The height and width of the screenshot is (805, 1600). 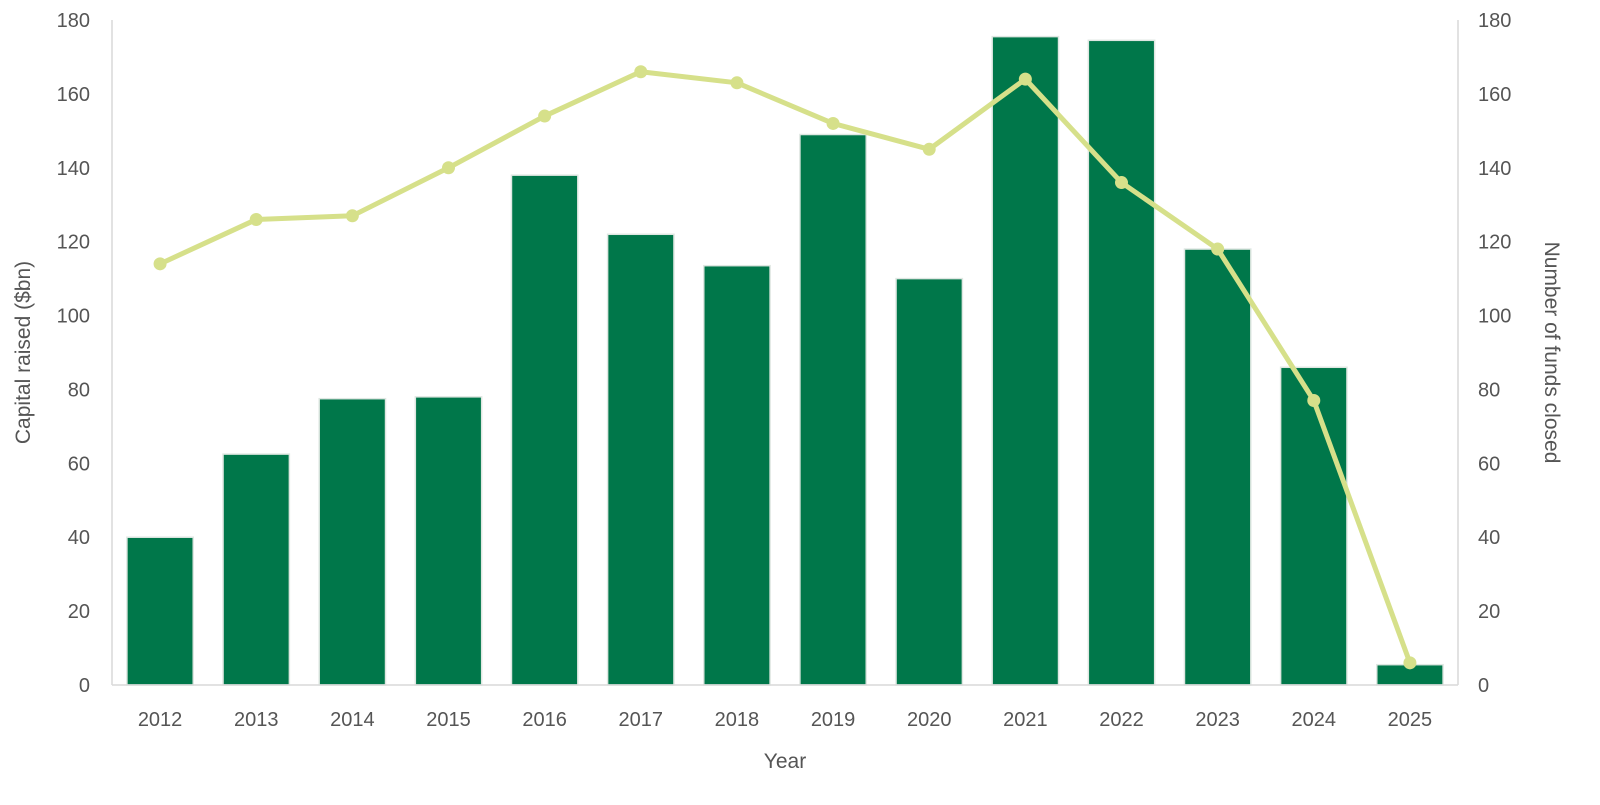 I want to click on bar-2024, so click(x=1313, y=526).